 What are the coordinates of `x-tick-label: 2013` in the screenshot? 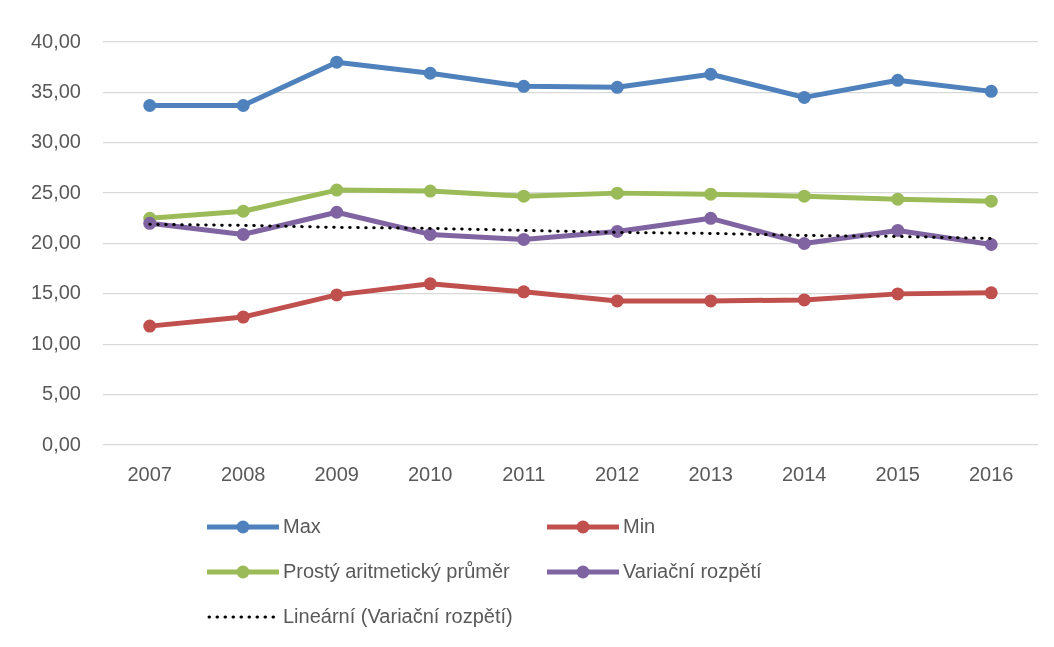 It's located at (710, 473).